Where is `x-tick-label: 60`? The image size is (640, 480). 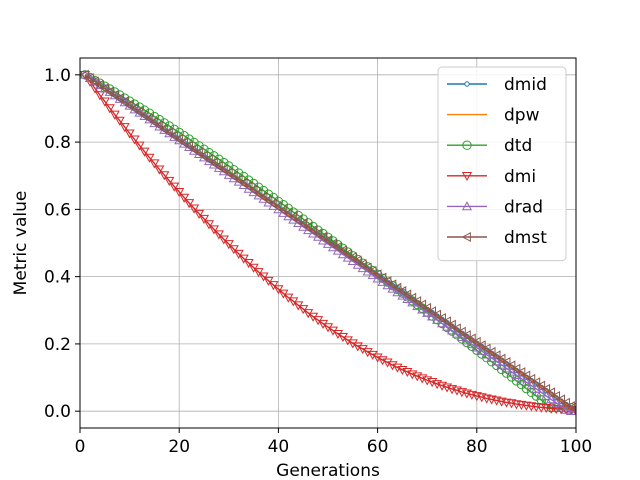 x-tick-label: 60 is located at coordinates (378, 447).